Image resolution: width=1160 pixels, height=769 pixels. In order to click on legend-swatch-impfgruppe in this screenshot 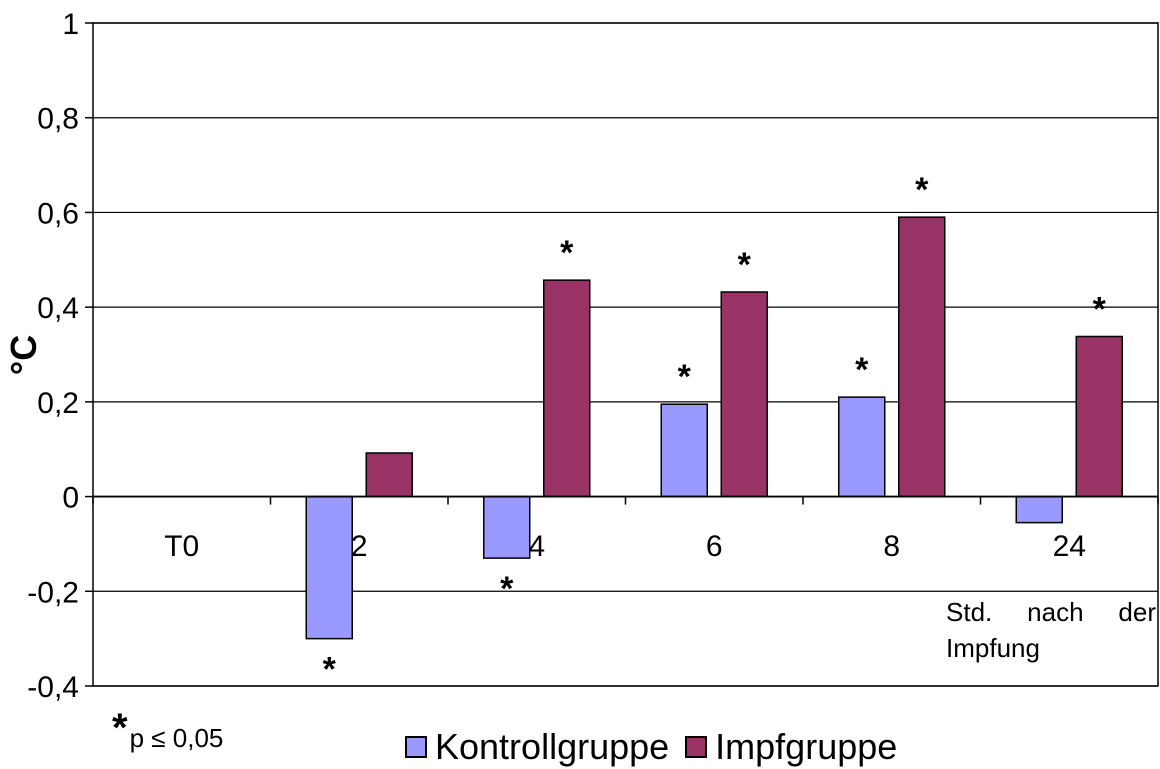, I will do `click(696, 747)`.